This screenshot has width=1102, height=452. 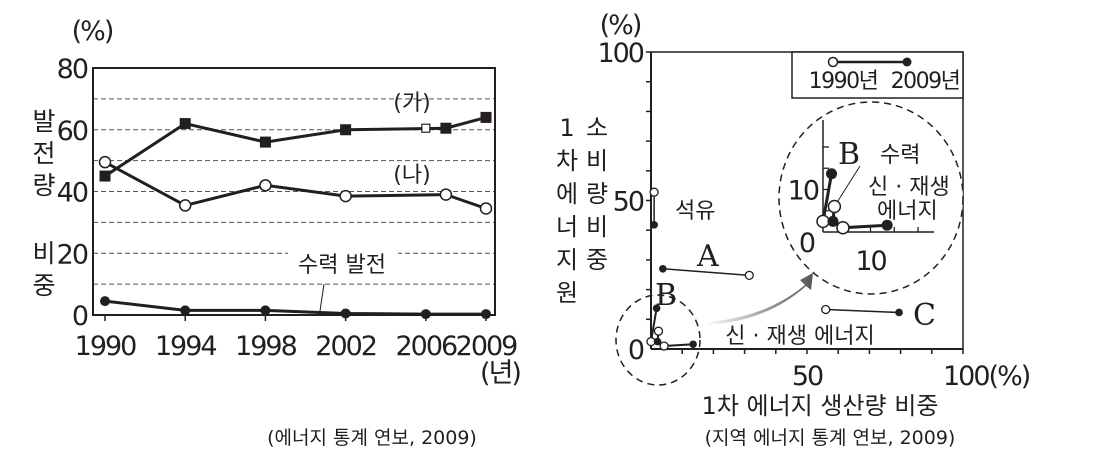 What do you see at coordinates (907, 62) in the screenshot?
I see `legend-marker-2009` at bounding box center [907, 62].